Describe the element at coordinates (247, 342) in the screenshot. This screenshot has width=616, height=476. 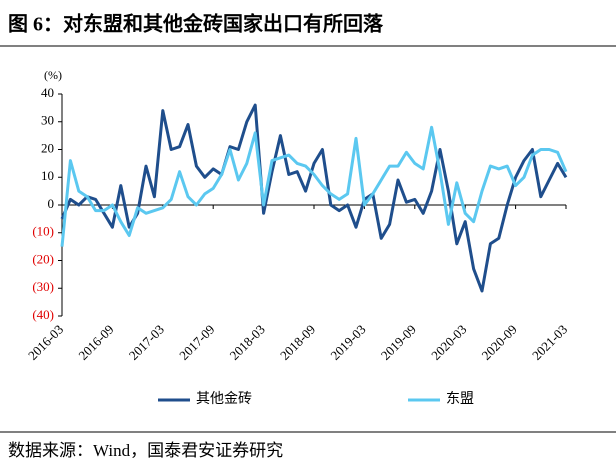
I see `x-tick-label: 2018-03` at that location.